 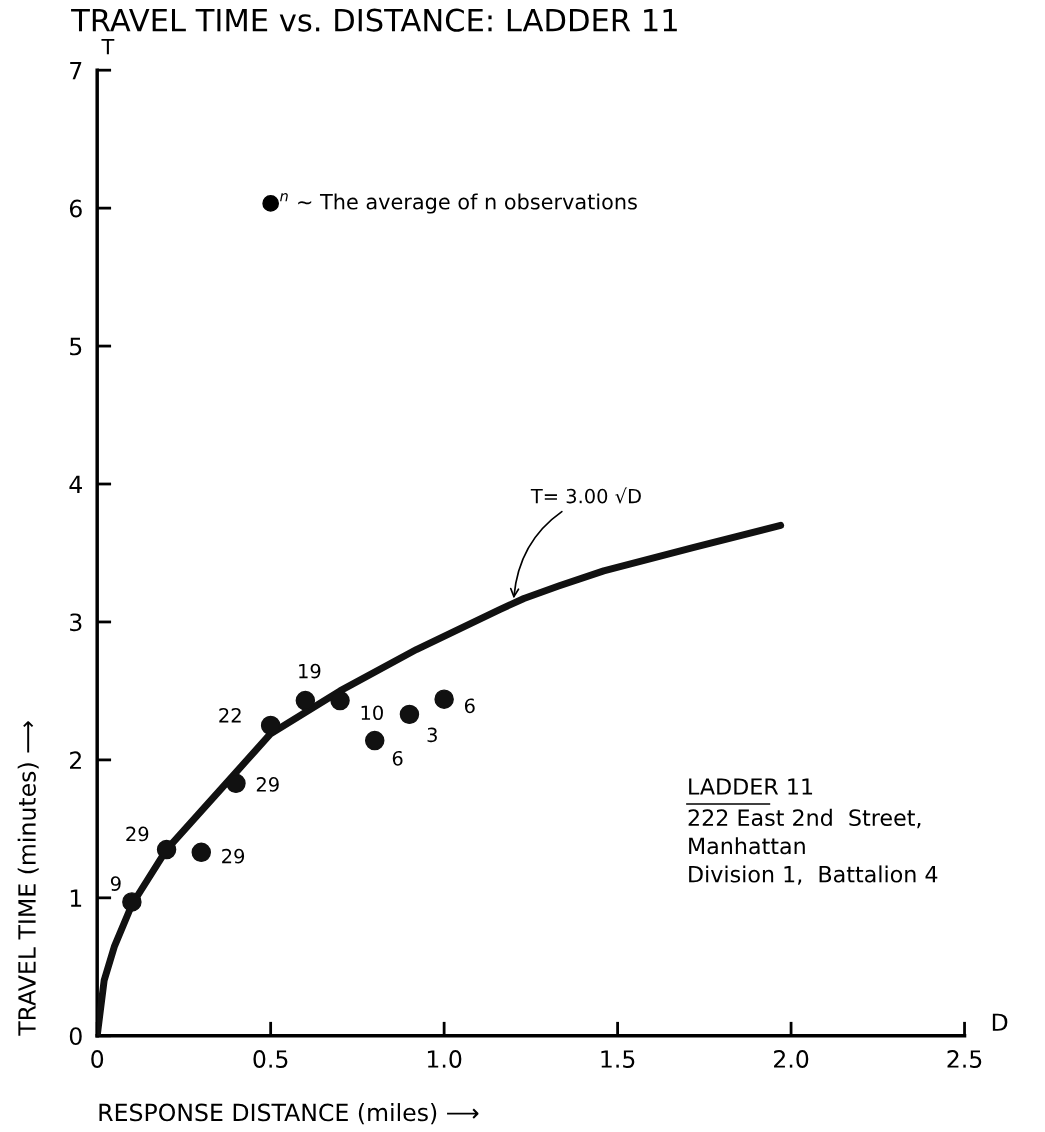 I want to click on y-tick-label: 3, so click(x=76, y=622).